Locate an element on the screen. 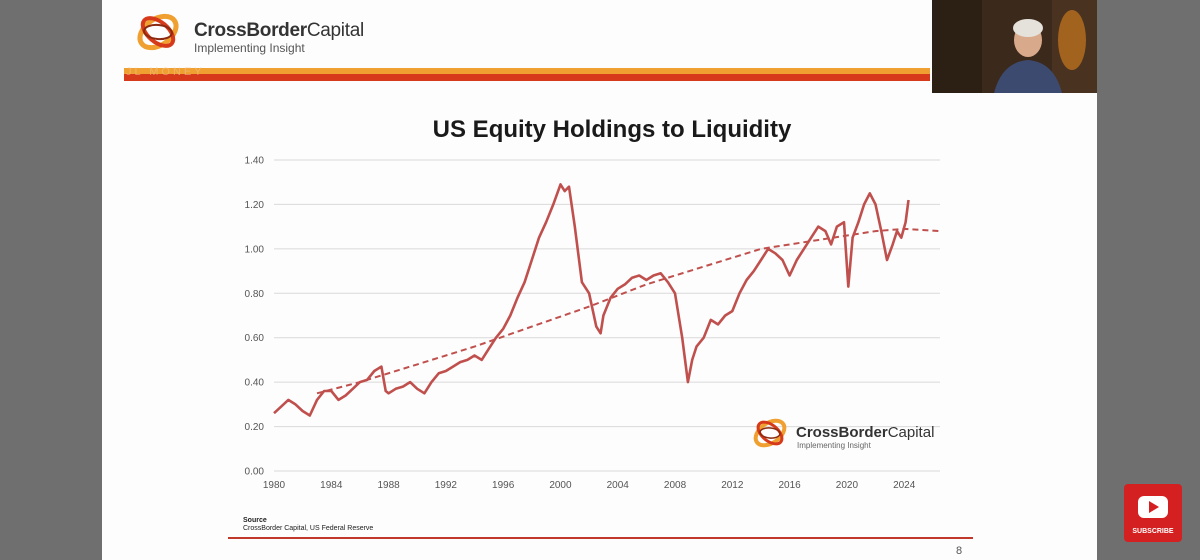 The width and height of the screenshot is (1200, 560). footer-divider is located at coordinates (600, 538).